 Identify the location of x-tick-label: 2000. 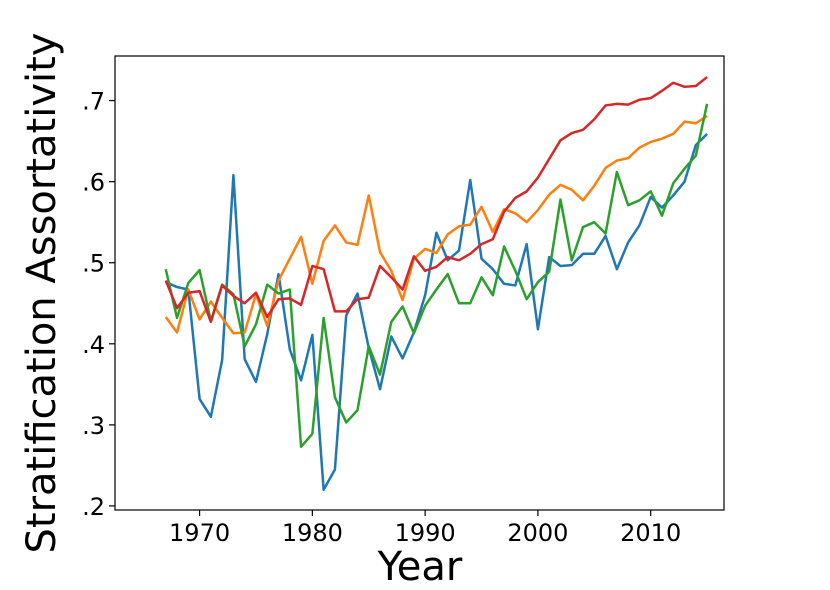
(537, 533).